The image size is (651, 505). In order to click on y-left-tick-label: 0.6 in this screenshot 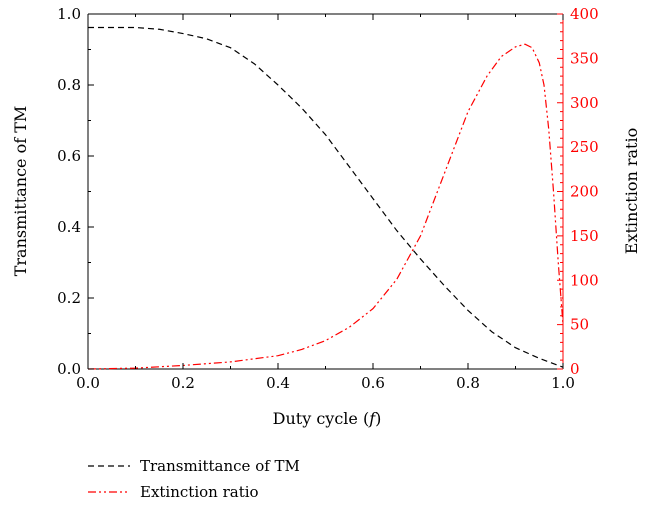, I will do `click(69, 156)`.